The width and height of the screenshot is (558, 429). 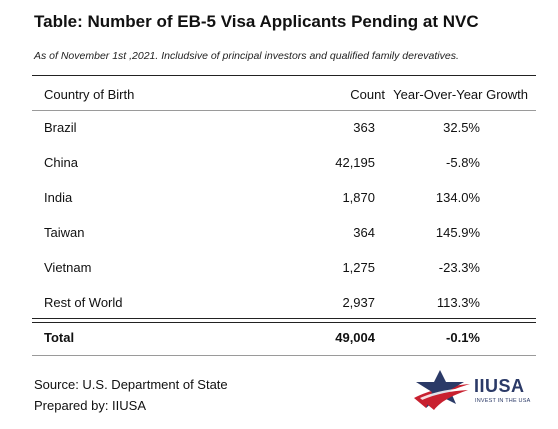 I want to click on source-note: Source: U.S. Department of State, so click(x=131, y=384).